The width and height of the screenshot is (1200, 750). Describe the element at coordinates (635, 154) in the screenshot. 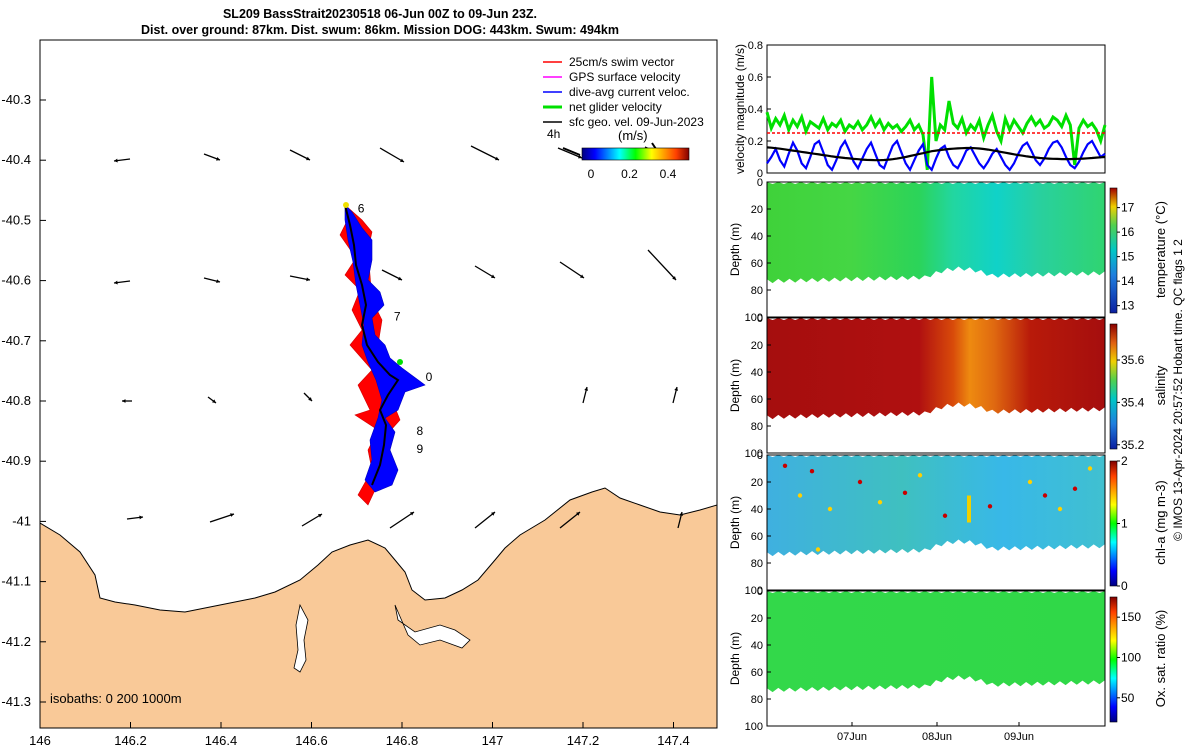

I see `map-colorbar` at that location.